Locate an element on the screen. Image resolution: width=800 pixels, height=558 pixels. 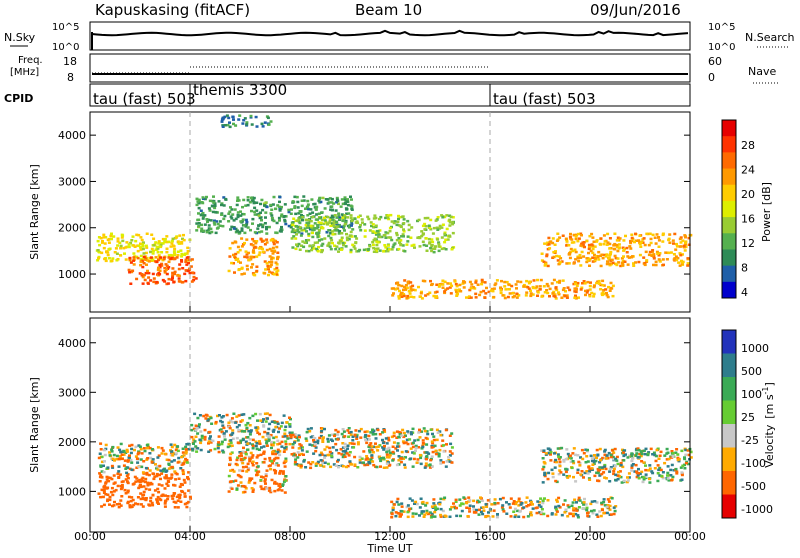
velocity-title-main: Velocity is located at coordinates (769, 446).